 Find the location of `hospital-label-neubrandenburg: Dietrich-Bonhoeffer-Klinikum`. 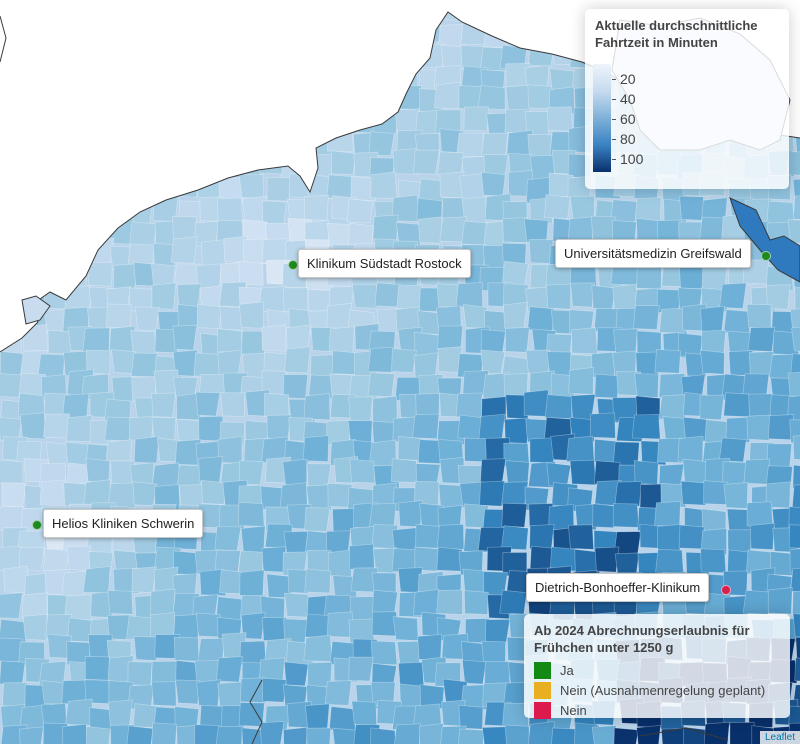

hospital-label-neubrandenburg: Dietrich-Bonhoeffer-Klinikum is located at coordinates (618, 587).